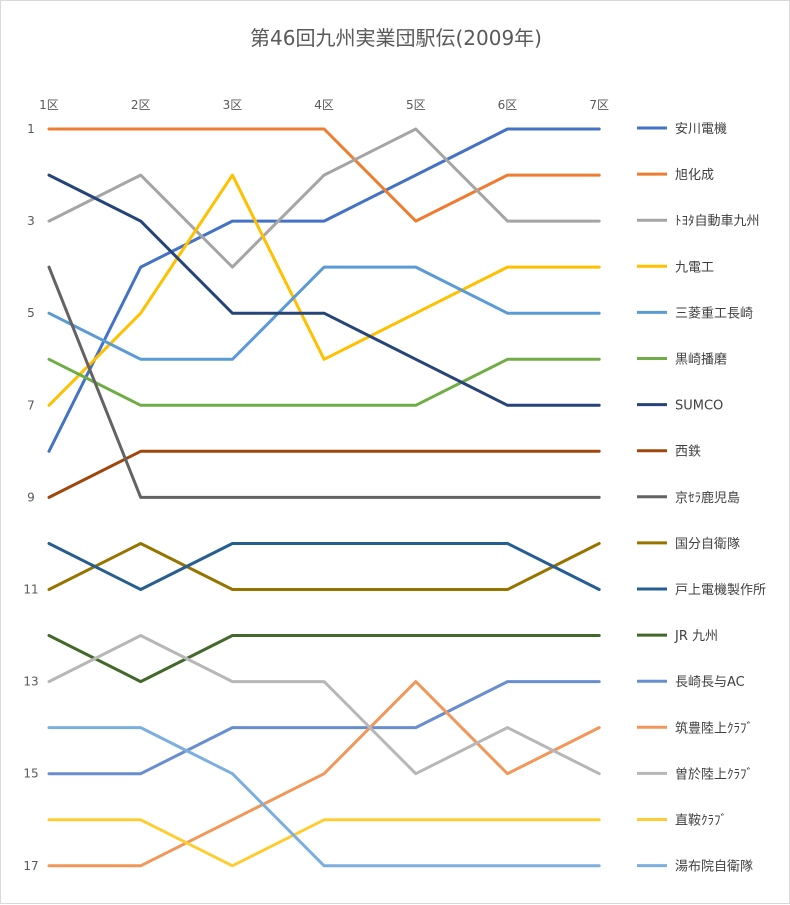  What do you see at coordinates (31, 221) in the screenshot?
I see `y-tick-label: 3` at bounding box center [31, 221].